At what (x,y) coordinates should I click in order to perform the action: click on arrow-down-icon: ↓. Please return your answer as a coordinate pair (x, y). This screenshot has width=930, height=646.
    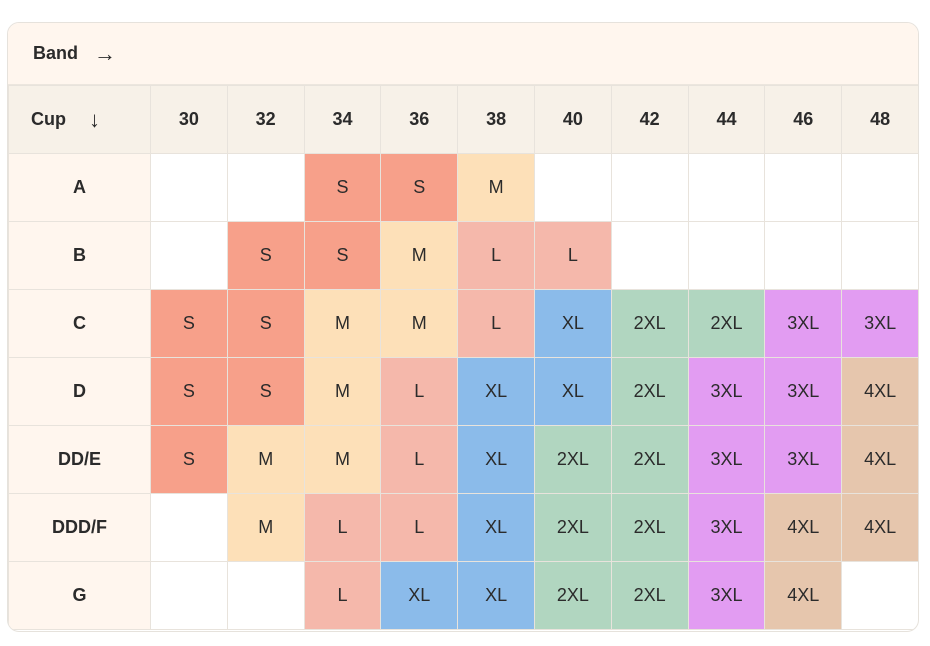
    Looking at the image, I should click on (95, 119).